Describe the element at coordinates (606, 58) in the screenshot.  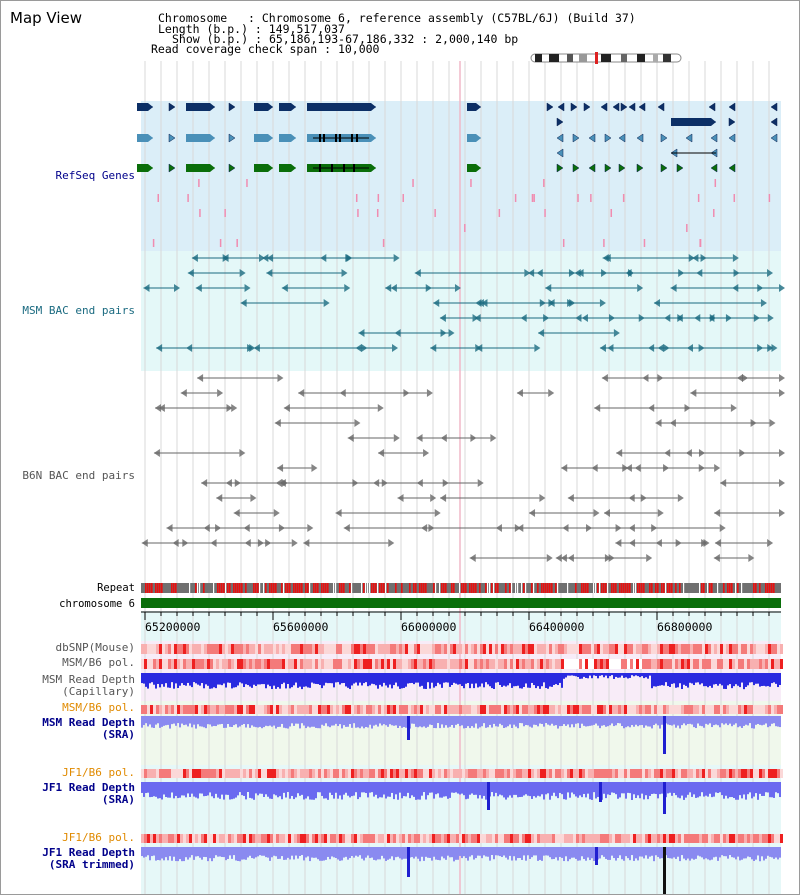
I see `chromosome-ideogram` at that location.